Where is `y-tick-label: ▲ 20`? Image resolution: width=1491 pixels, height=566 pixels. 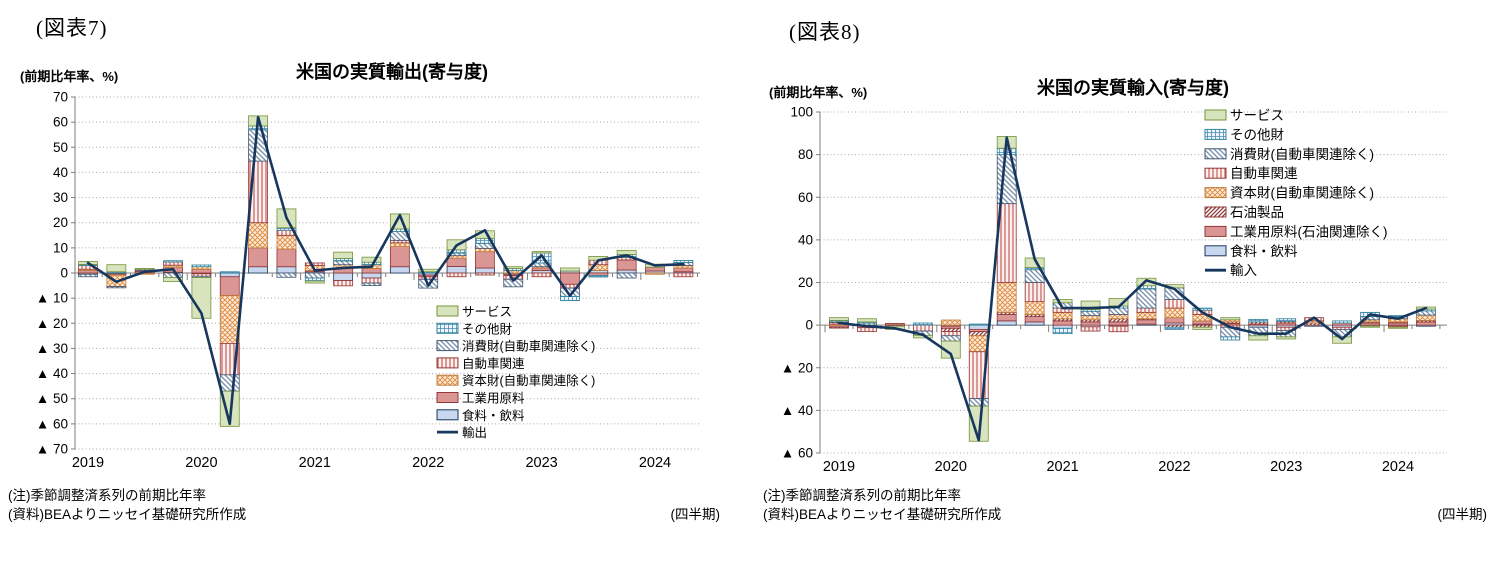
y-tick-label: ▲ 20 is located at coordinates (797, 367).